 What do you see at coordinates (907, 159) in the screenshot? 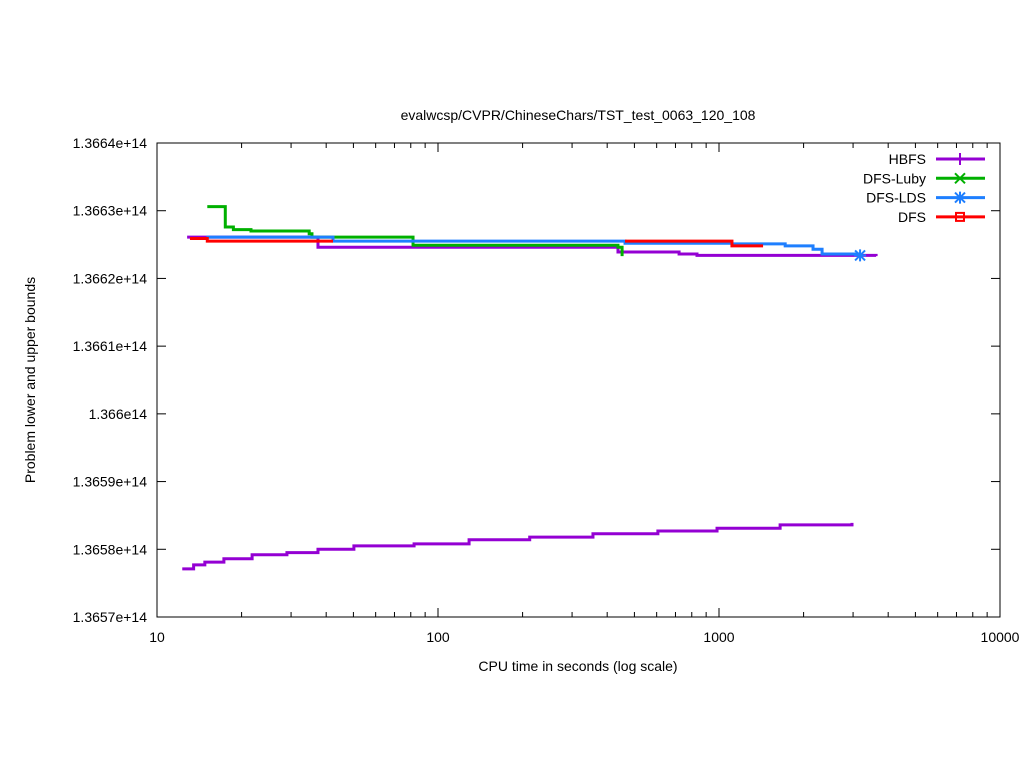
I see `legend-label-hbfs: HBFS` at bounding box center [907, 159].